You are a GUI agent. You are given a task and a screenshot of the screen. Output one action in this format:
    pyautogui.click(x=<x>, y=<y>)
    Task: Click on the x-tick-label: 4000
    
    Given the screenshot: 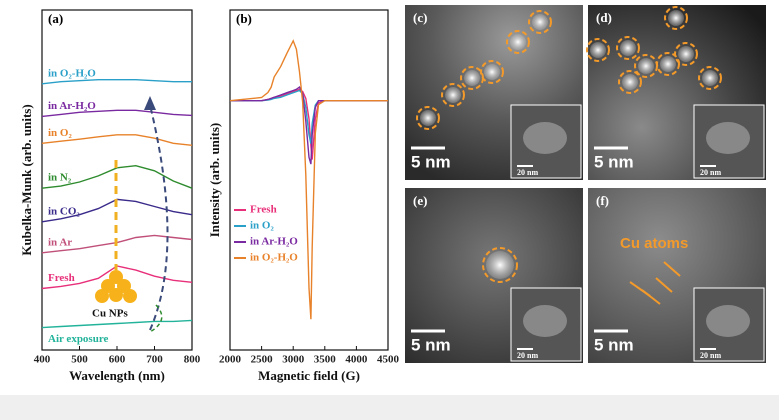 What is the action you would take?
    pyautogui.click(x=356, y=360)
    